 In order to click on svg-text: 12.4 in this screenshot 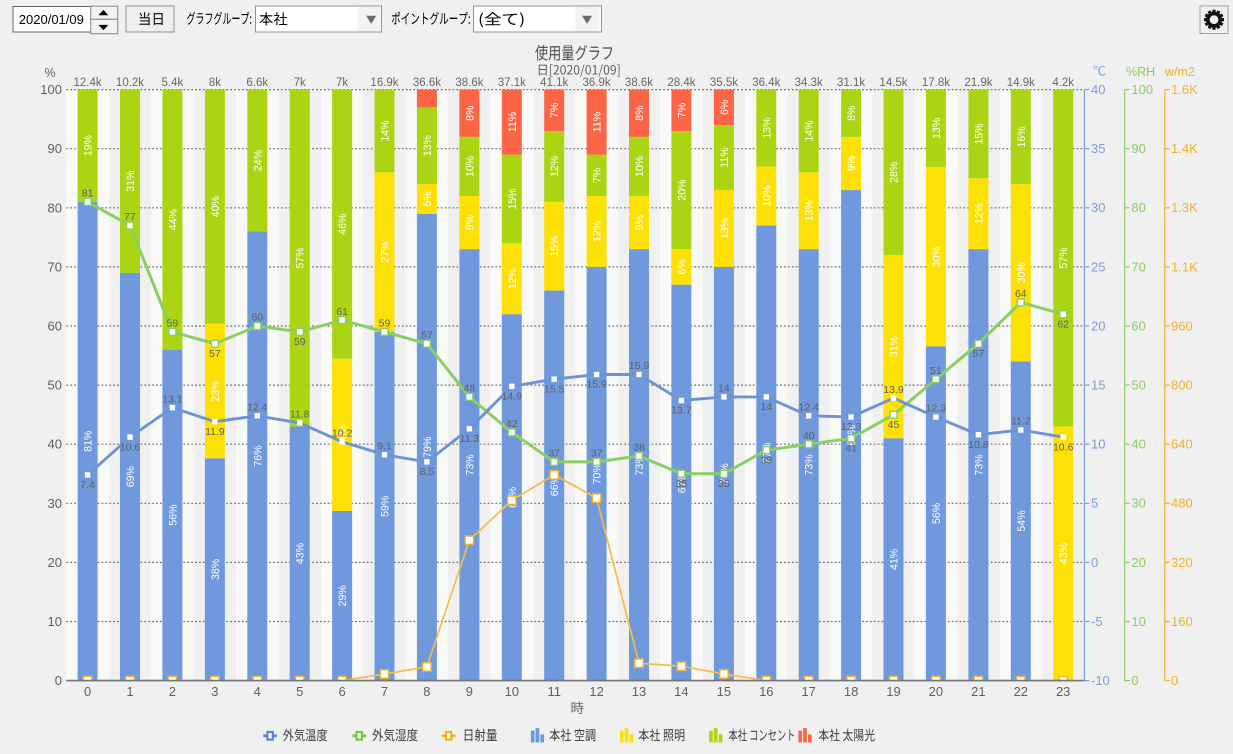, I will do `click(257, 408)`.